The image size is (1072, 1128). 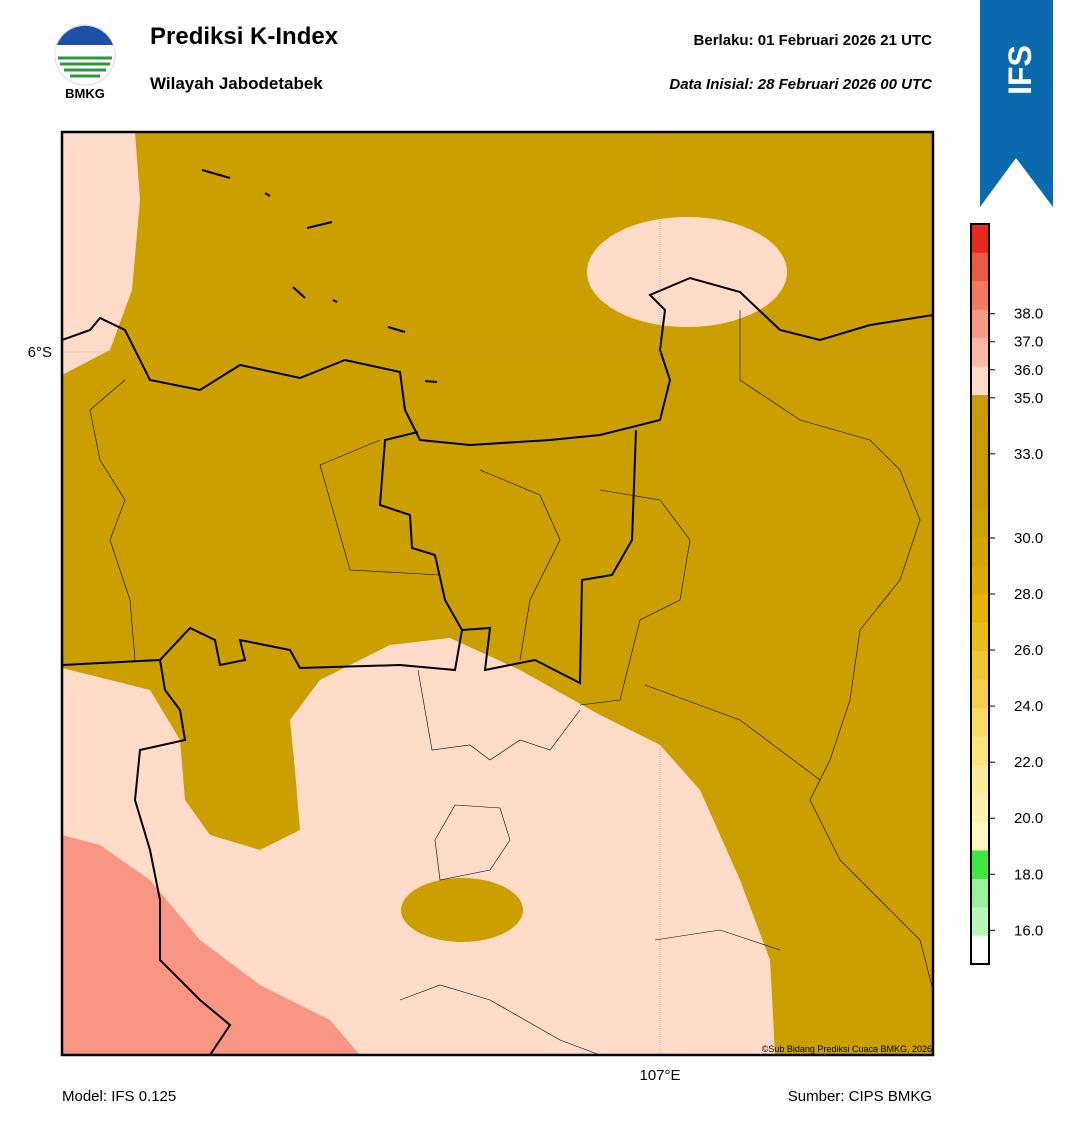 I want to click on colorbar-tick-label: 33.0, so click(x=1028, y=454).